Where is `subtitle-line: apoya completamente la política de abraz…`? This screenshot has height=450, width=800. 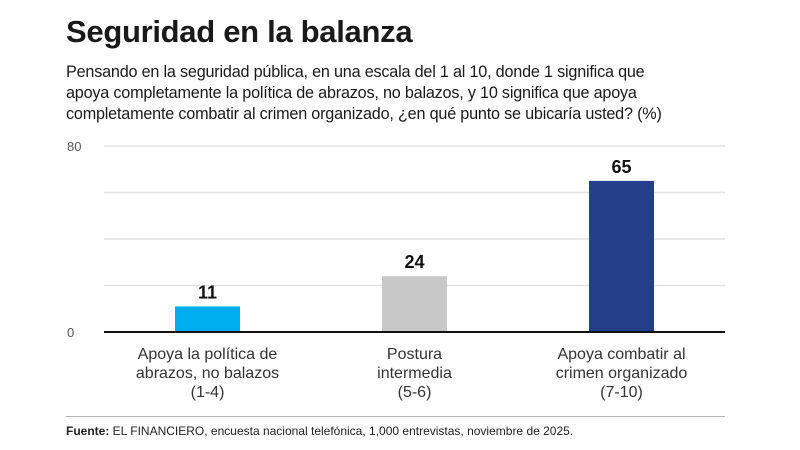
subtitle-line: apoya completamente la política de abraz… is located at coordinates (351, 93).